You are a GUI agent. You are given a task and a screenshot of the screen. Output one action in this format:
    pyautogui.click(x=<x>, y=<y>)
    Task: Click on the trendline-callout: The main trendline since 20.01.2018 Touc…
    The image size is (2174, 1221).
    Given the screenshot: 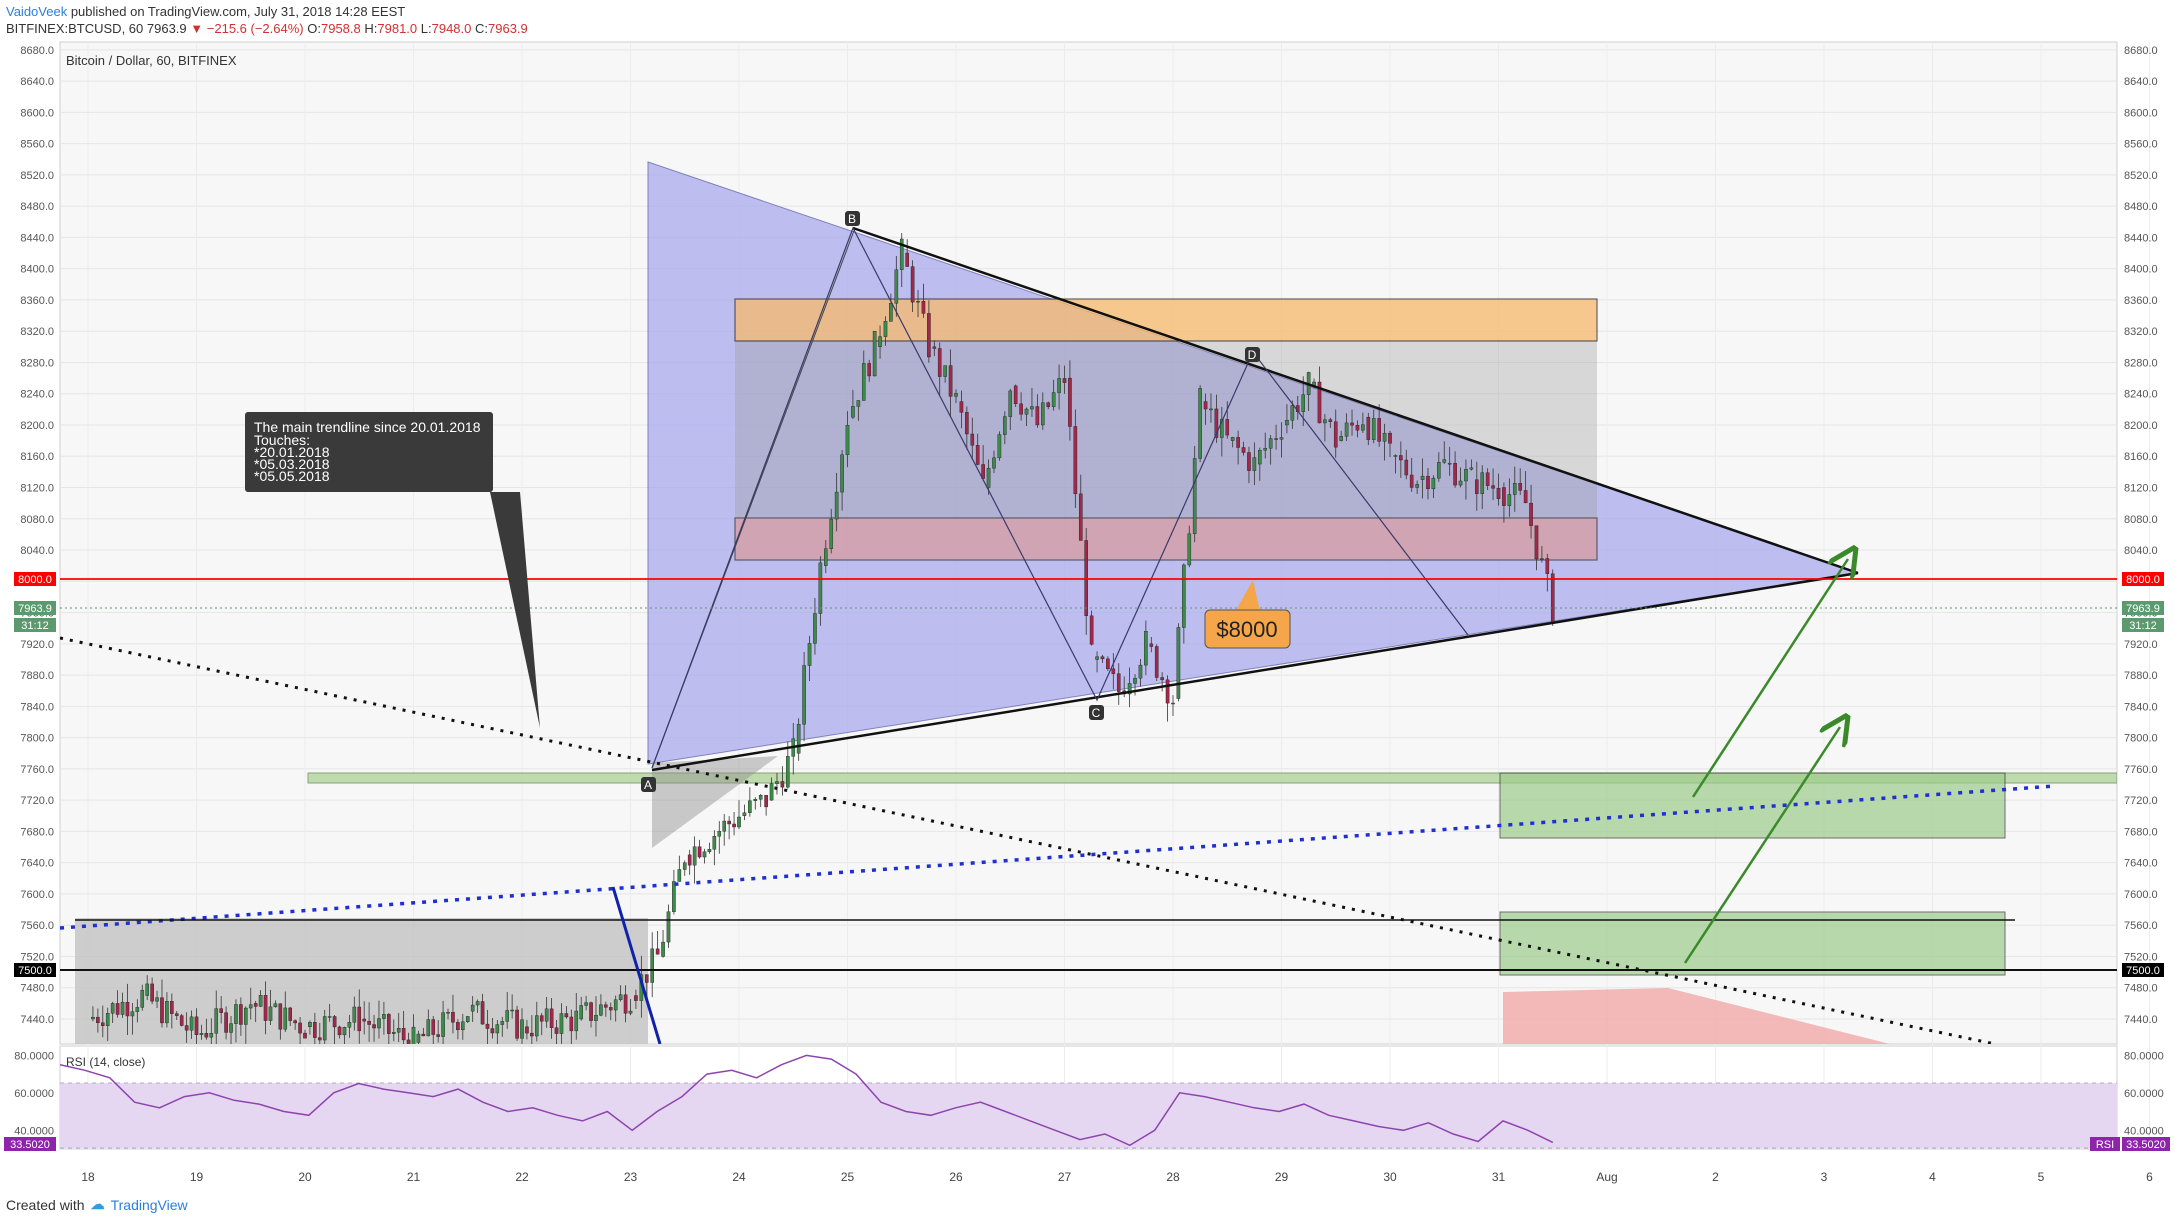 What is the action you would take?
    pyautogui.click(x=392, y=570)
    